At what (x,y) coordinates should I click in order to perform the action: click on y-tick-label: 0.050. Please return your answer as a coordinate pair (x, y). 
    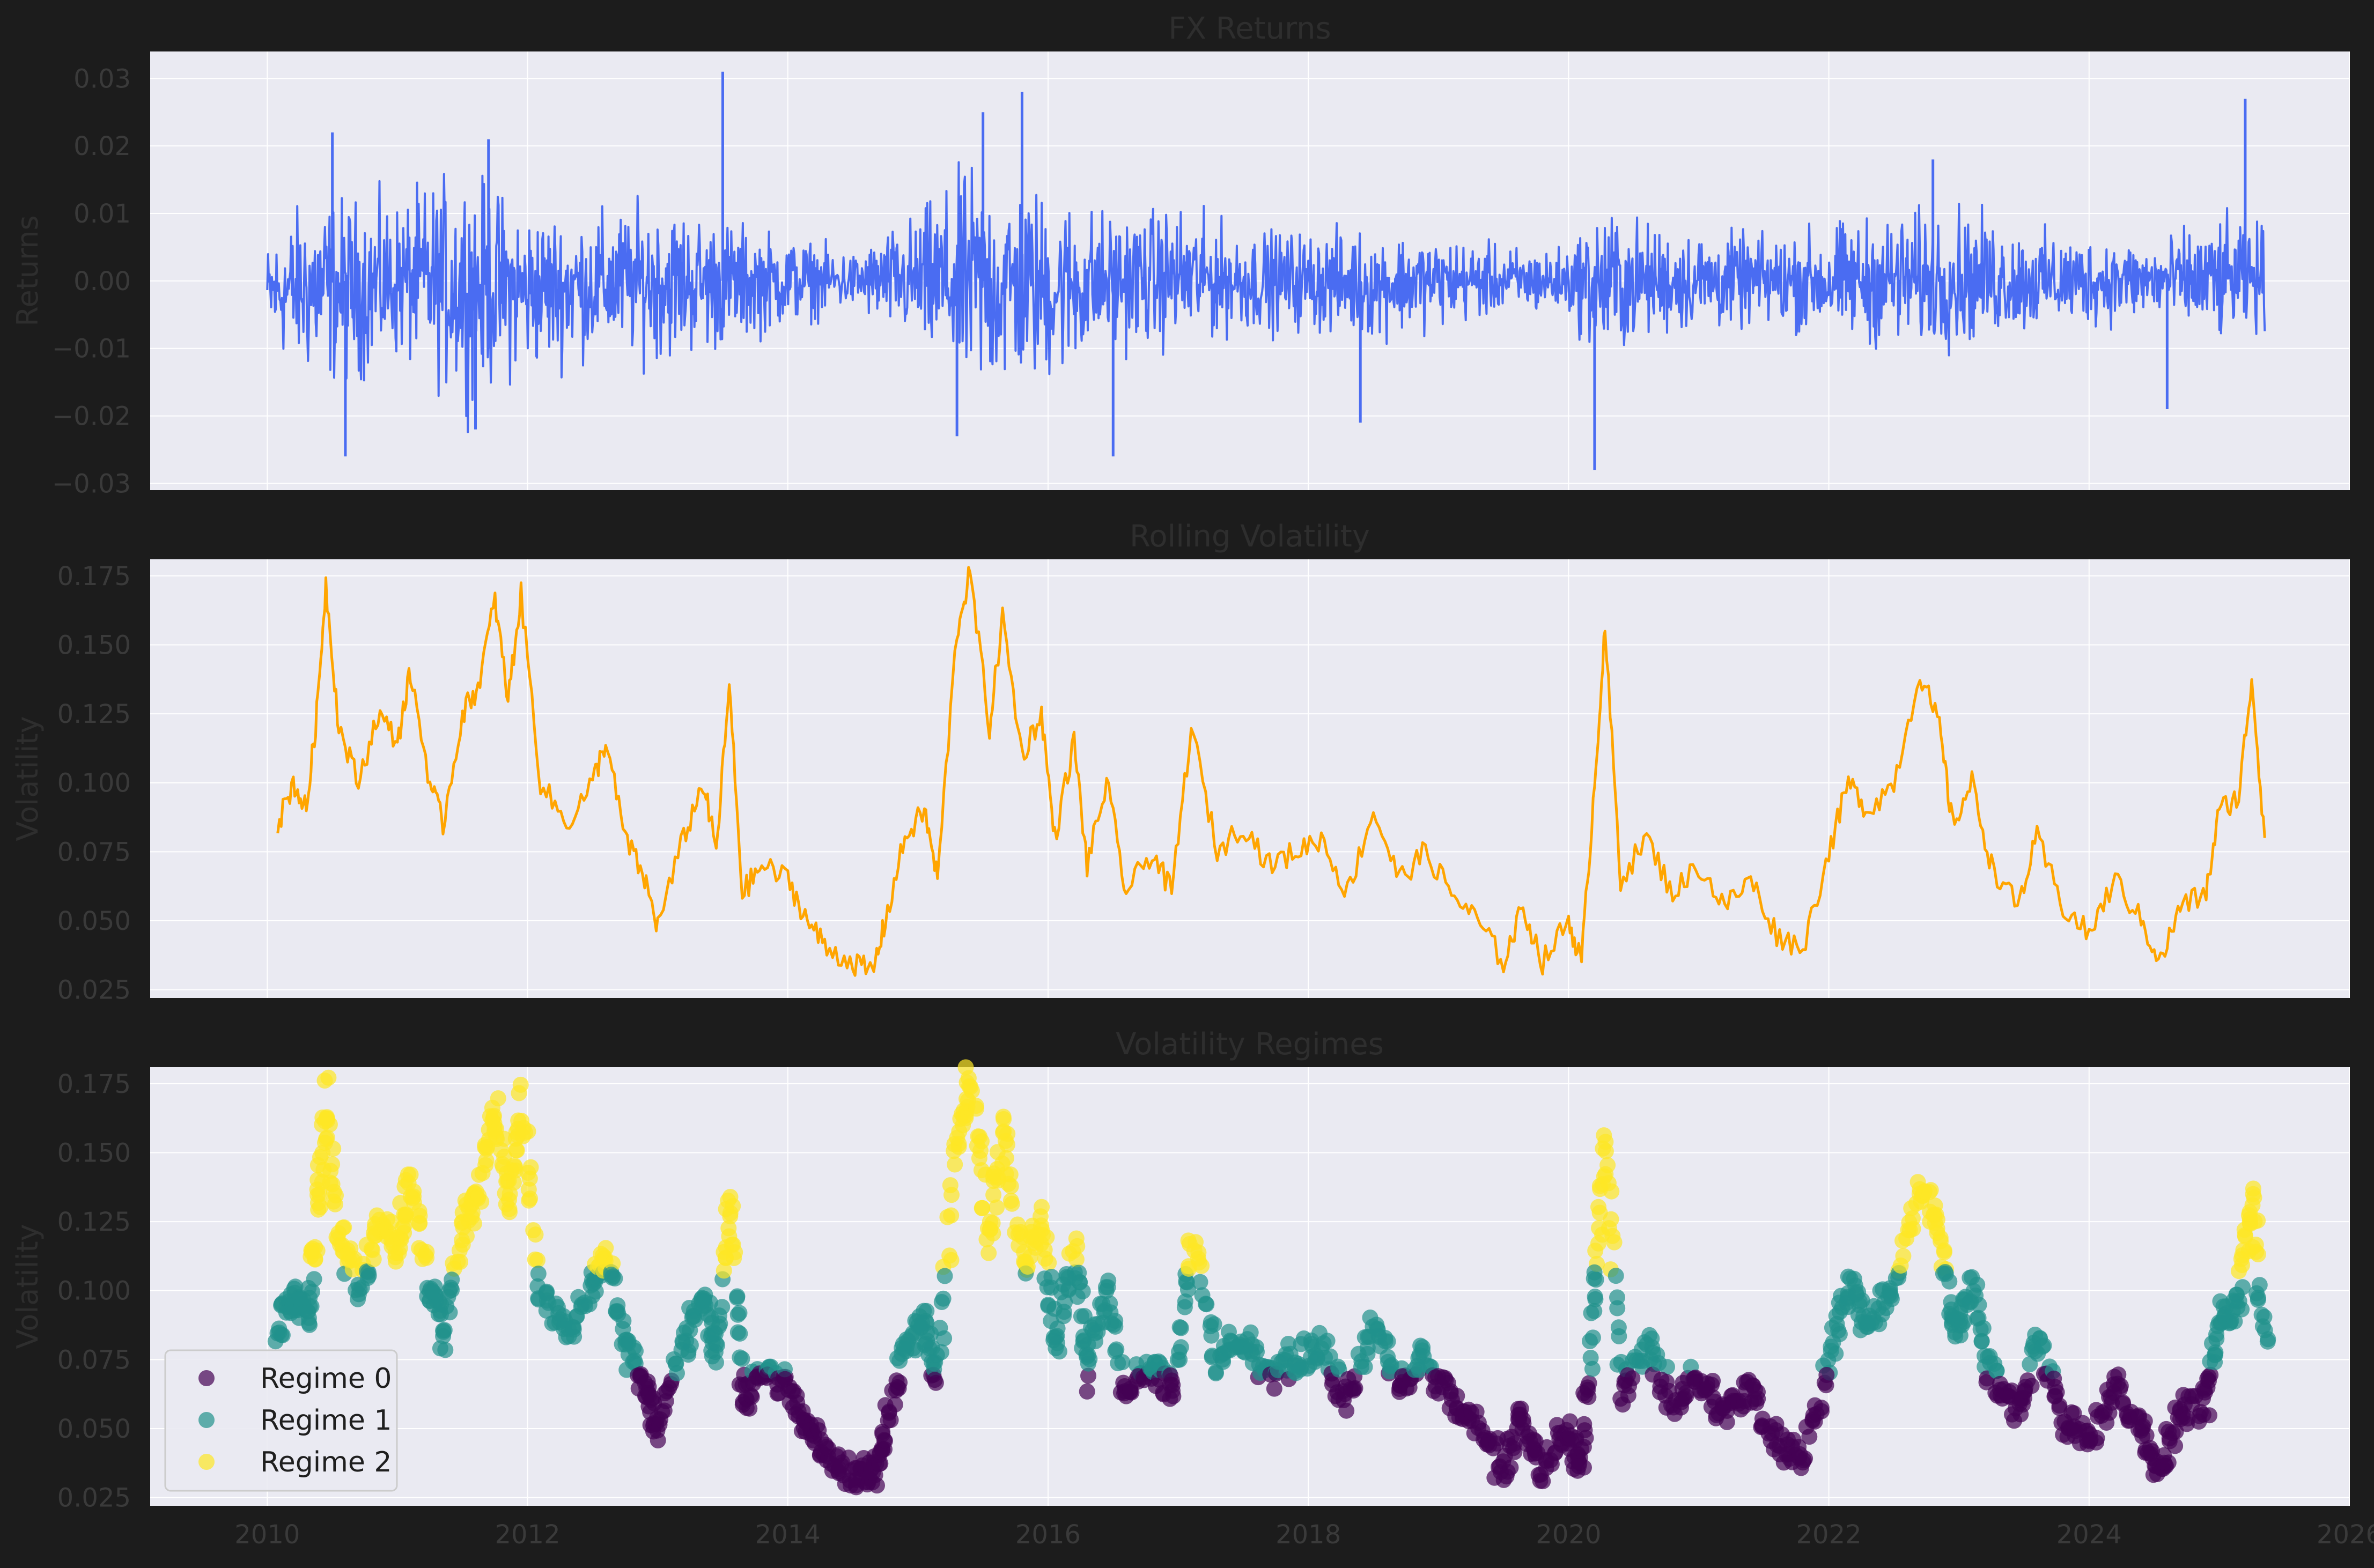
    Looking at the image, I should click on (94, 921).